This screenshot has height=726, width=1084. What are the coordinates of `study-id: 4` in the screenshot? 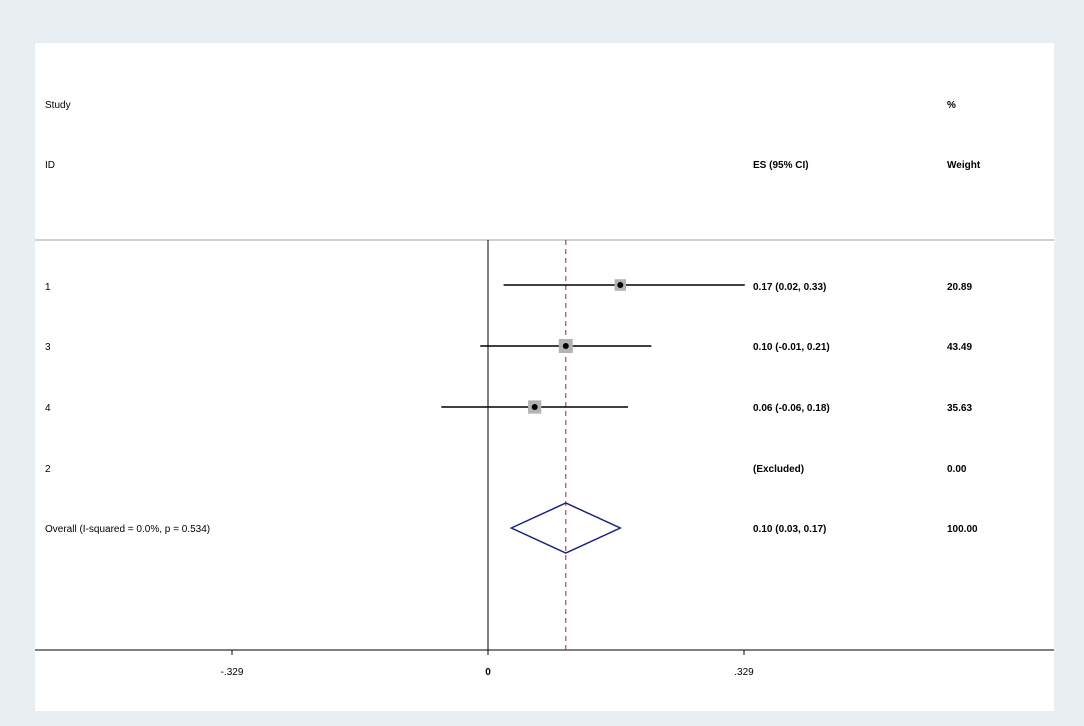 It's located at (48, 408).